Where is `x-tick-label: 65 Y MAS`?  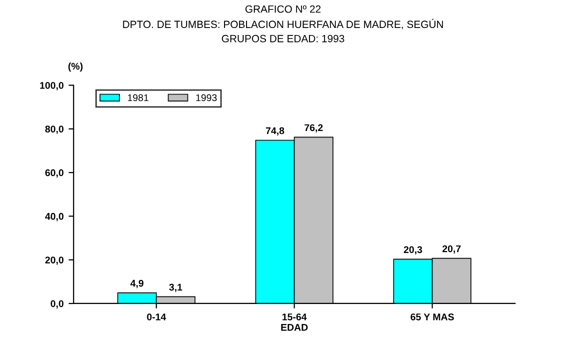 x-tick-label: 65 Y MAS is located at coordinates (432, 316).